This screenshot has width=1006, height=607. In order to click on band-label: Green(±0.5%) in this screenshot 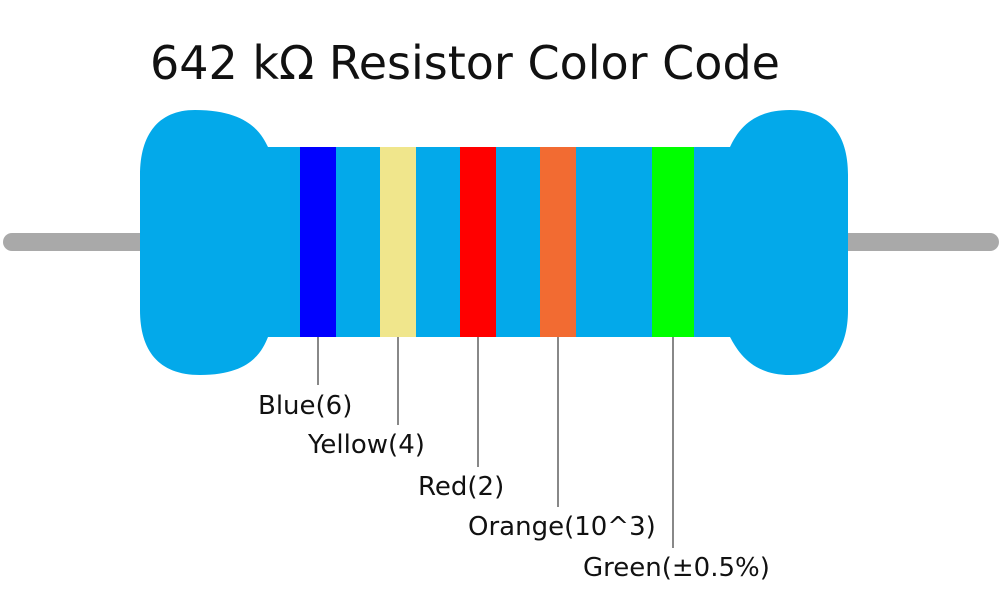, I will do `click(676, 568)`.